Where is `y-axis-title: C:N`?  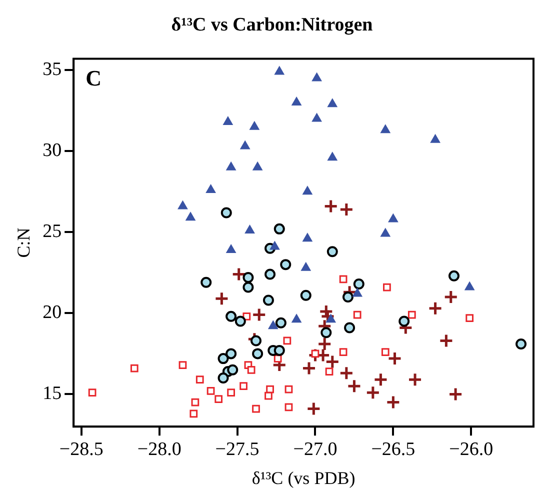
y-axis-title: C:N is located at coordinates (24, 243).